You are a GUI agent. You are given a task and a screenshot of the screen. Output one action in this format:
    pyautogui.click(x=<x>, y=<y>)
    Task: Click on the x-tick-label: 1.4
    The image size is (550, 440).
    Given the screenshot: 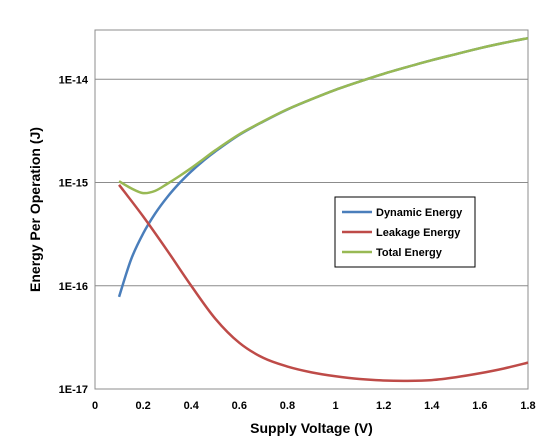 What is the action you would take?
    pyautogui.click(x=432, y=406)
    